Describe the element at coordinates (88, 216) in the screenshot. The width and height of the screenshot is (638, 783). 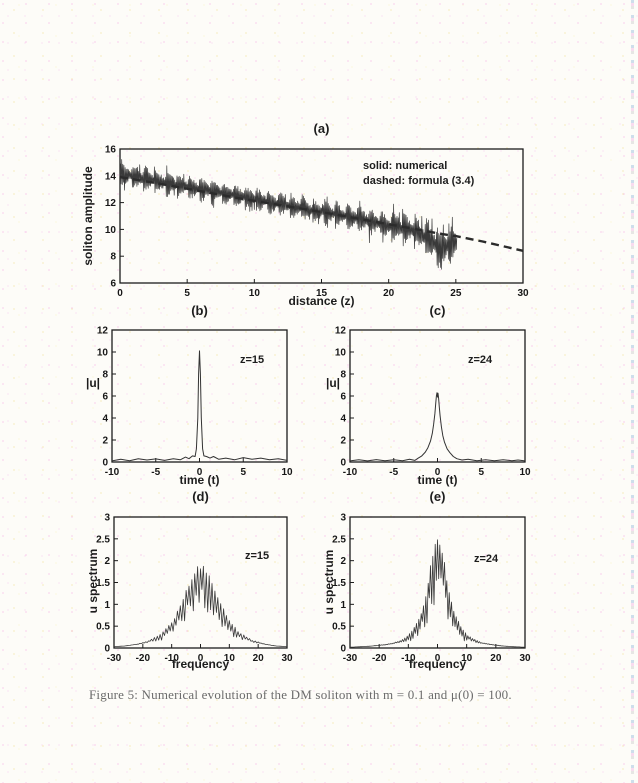
I see `panel-a-ylabel: soliton amplitude` at that location.